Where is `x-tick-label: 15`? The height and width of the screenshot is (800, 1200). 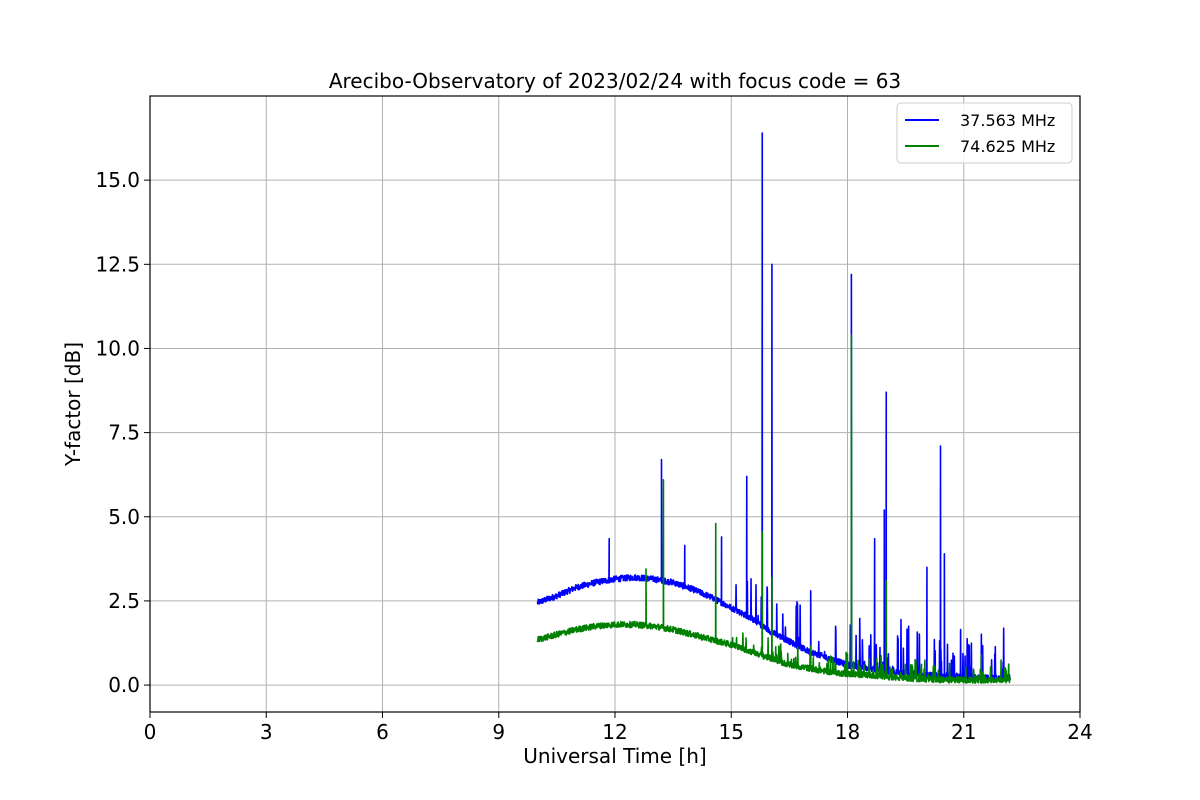 x-tick-label: 15 is located at coordinates (731, 732).